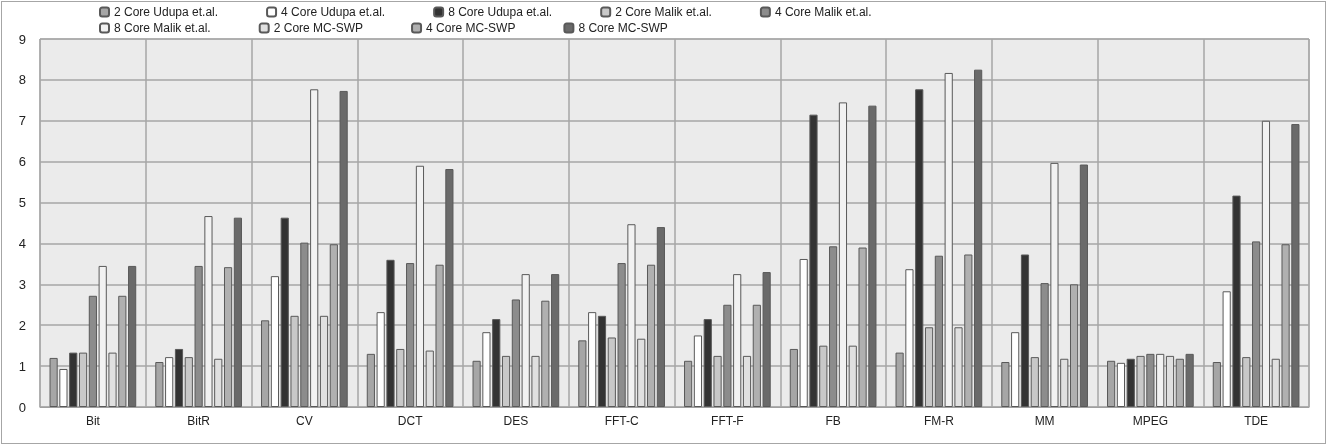 This screenshot has width=1327, height=445. I want to click on legend-label: 4 Core MC-SWP, so click(471, 28).